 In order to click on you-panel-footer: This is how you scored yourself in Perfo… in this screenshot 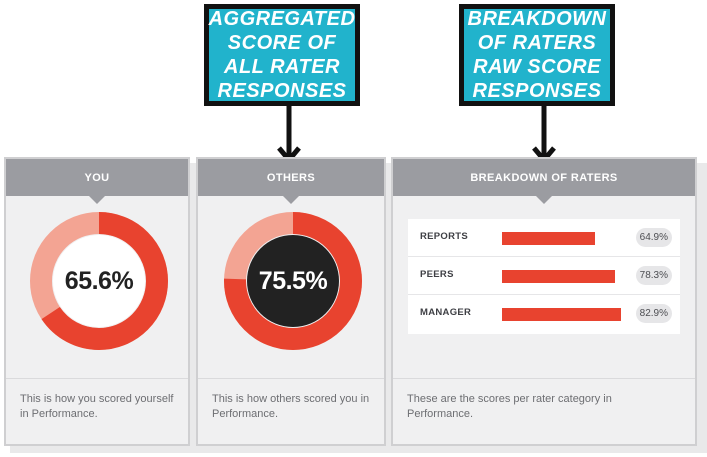, I will do `click(97, 411)`.